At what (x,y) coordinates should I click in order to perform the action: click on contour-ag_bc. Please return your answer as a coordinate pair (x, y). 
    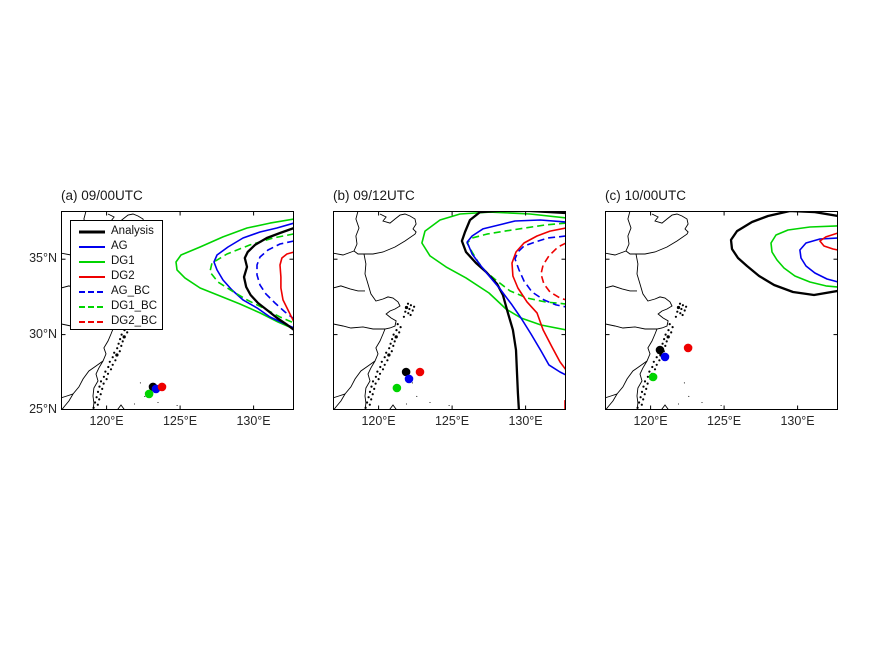
    Looking at the image, I should click on (274, 280).